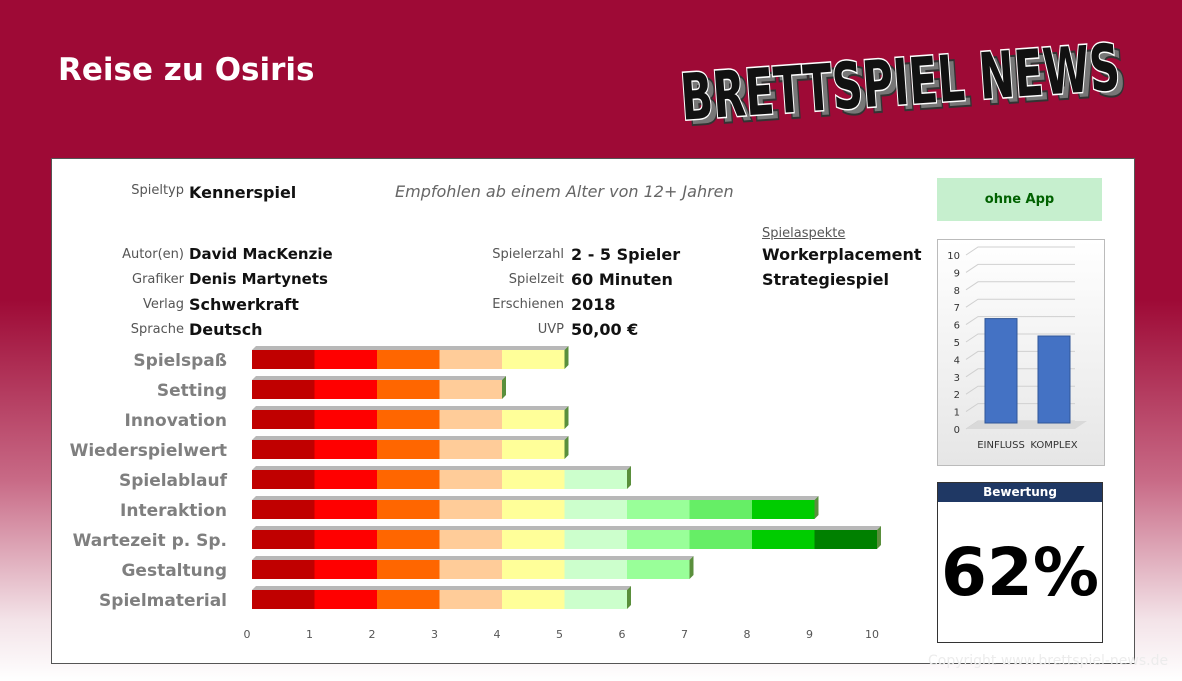  Describe the element at coordinates (497, 634) in the screenshot. I see `x-tick-label: 4` at that location.